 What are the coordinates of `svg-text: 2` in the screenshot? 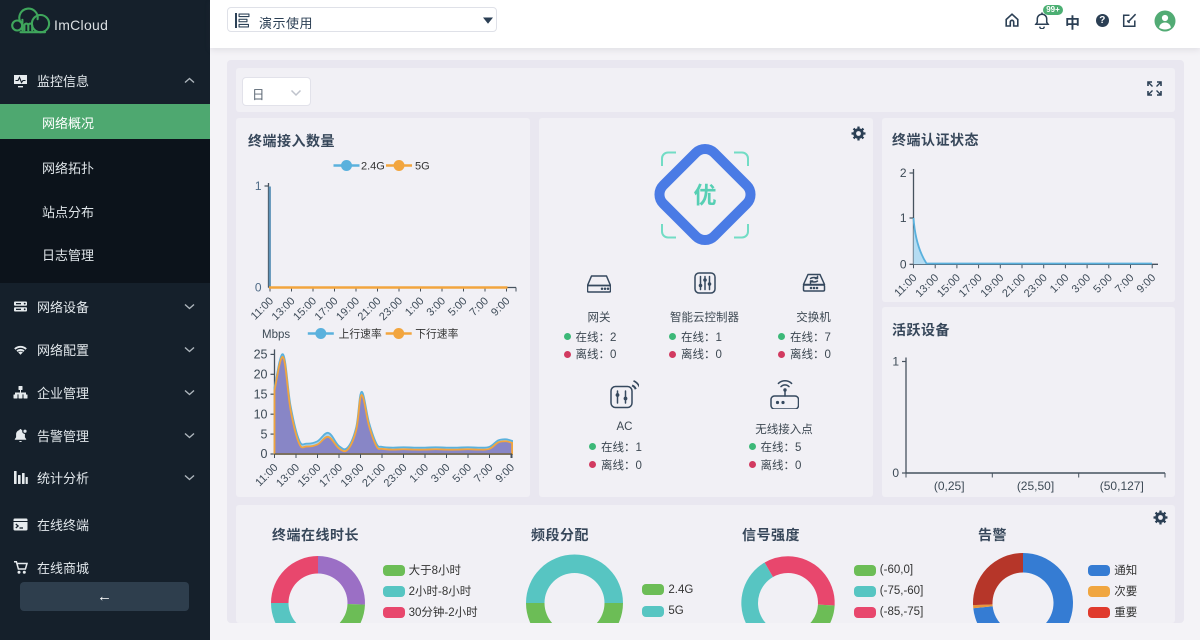 It's located at (903, 173).